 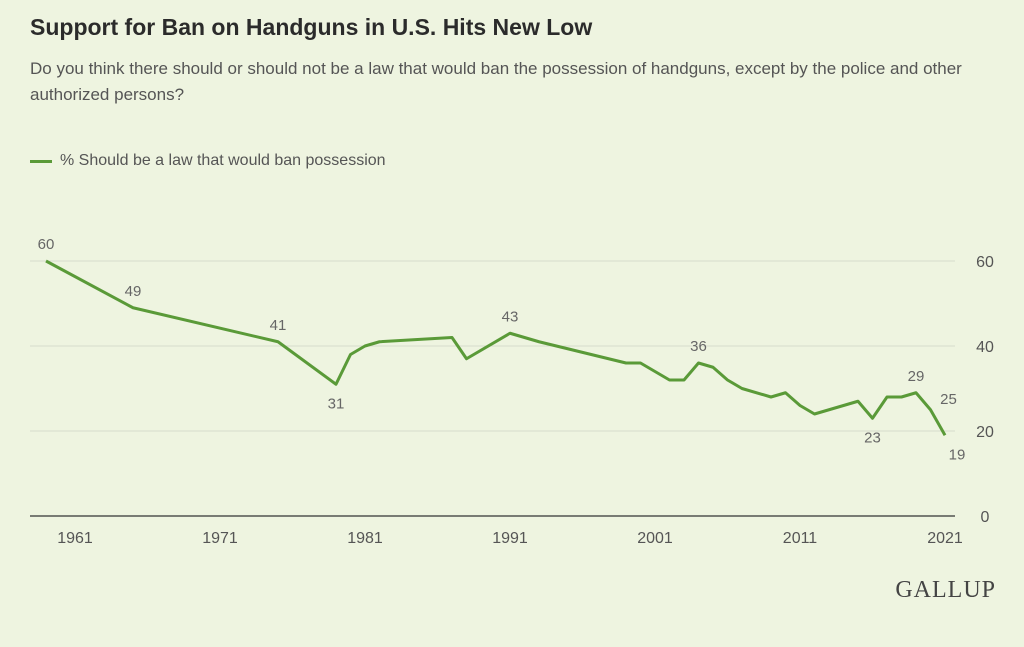 I want to click on x-tick-label: 1981, so click(x=365, y=538).